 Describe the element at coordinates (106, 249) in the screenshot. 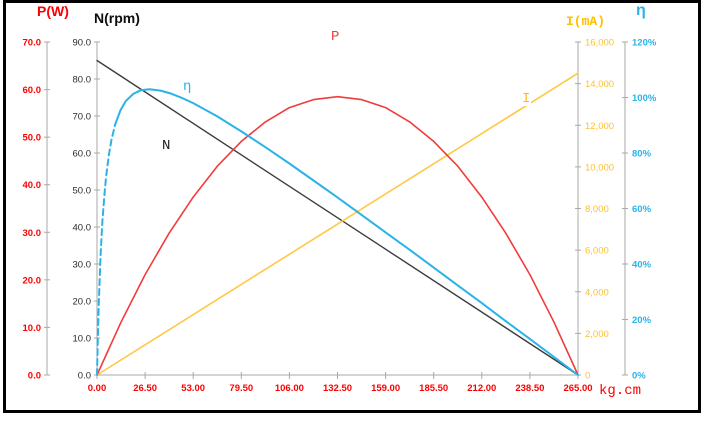

I see `series-eta-path-dashed` at that location.